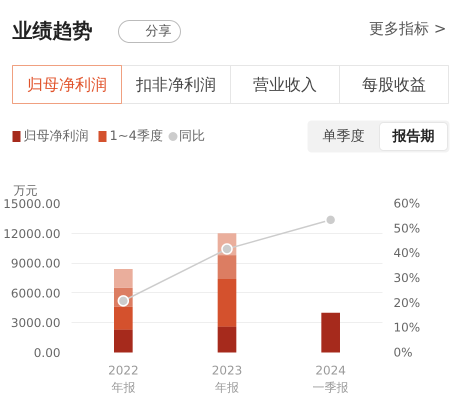 Image resolution: width=460 pixels, height=406 pixels. Describe the element at coordinates (407, 228) in the screenshot. I see `y2-tick-label: 50%` at that location.